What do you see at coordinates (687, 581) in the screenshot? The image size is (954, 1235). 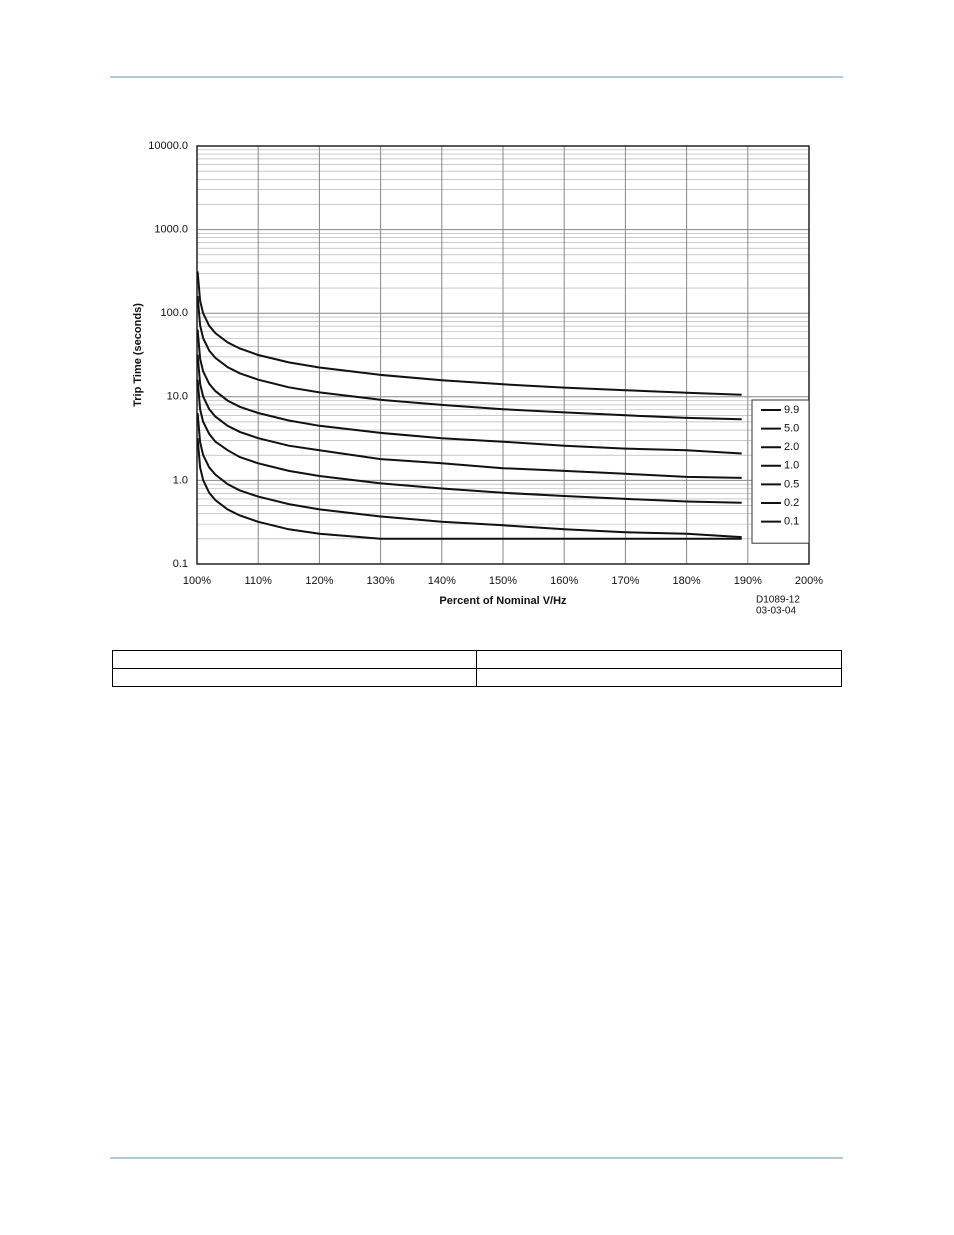 I see `x-tick-label: 180%` at bounding box center [687, 581].